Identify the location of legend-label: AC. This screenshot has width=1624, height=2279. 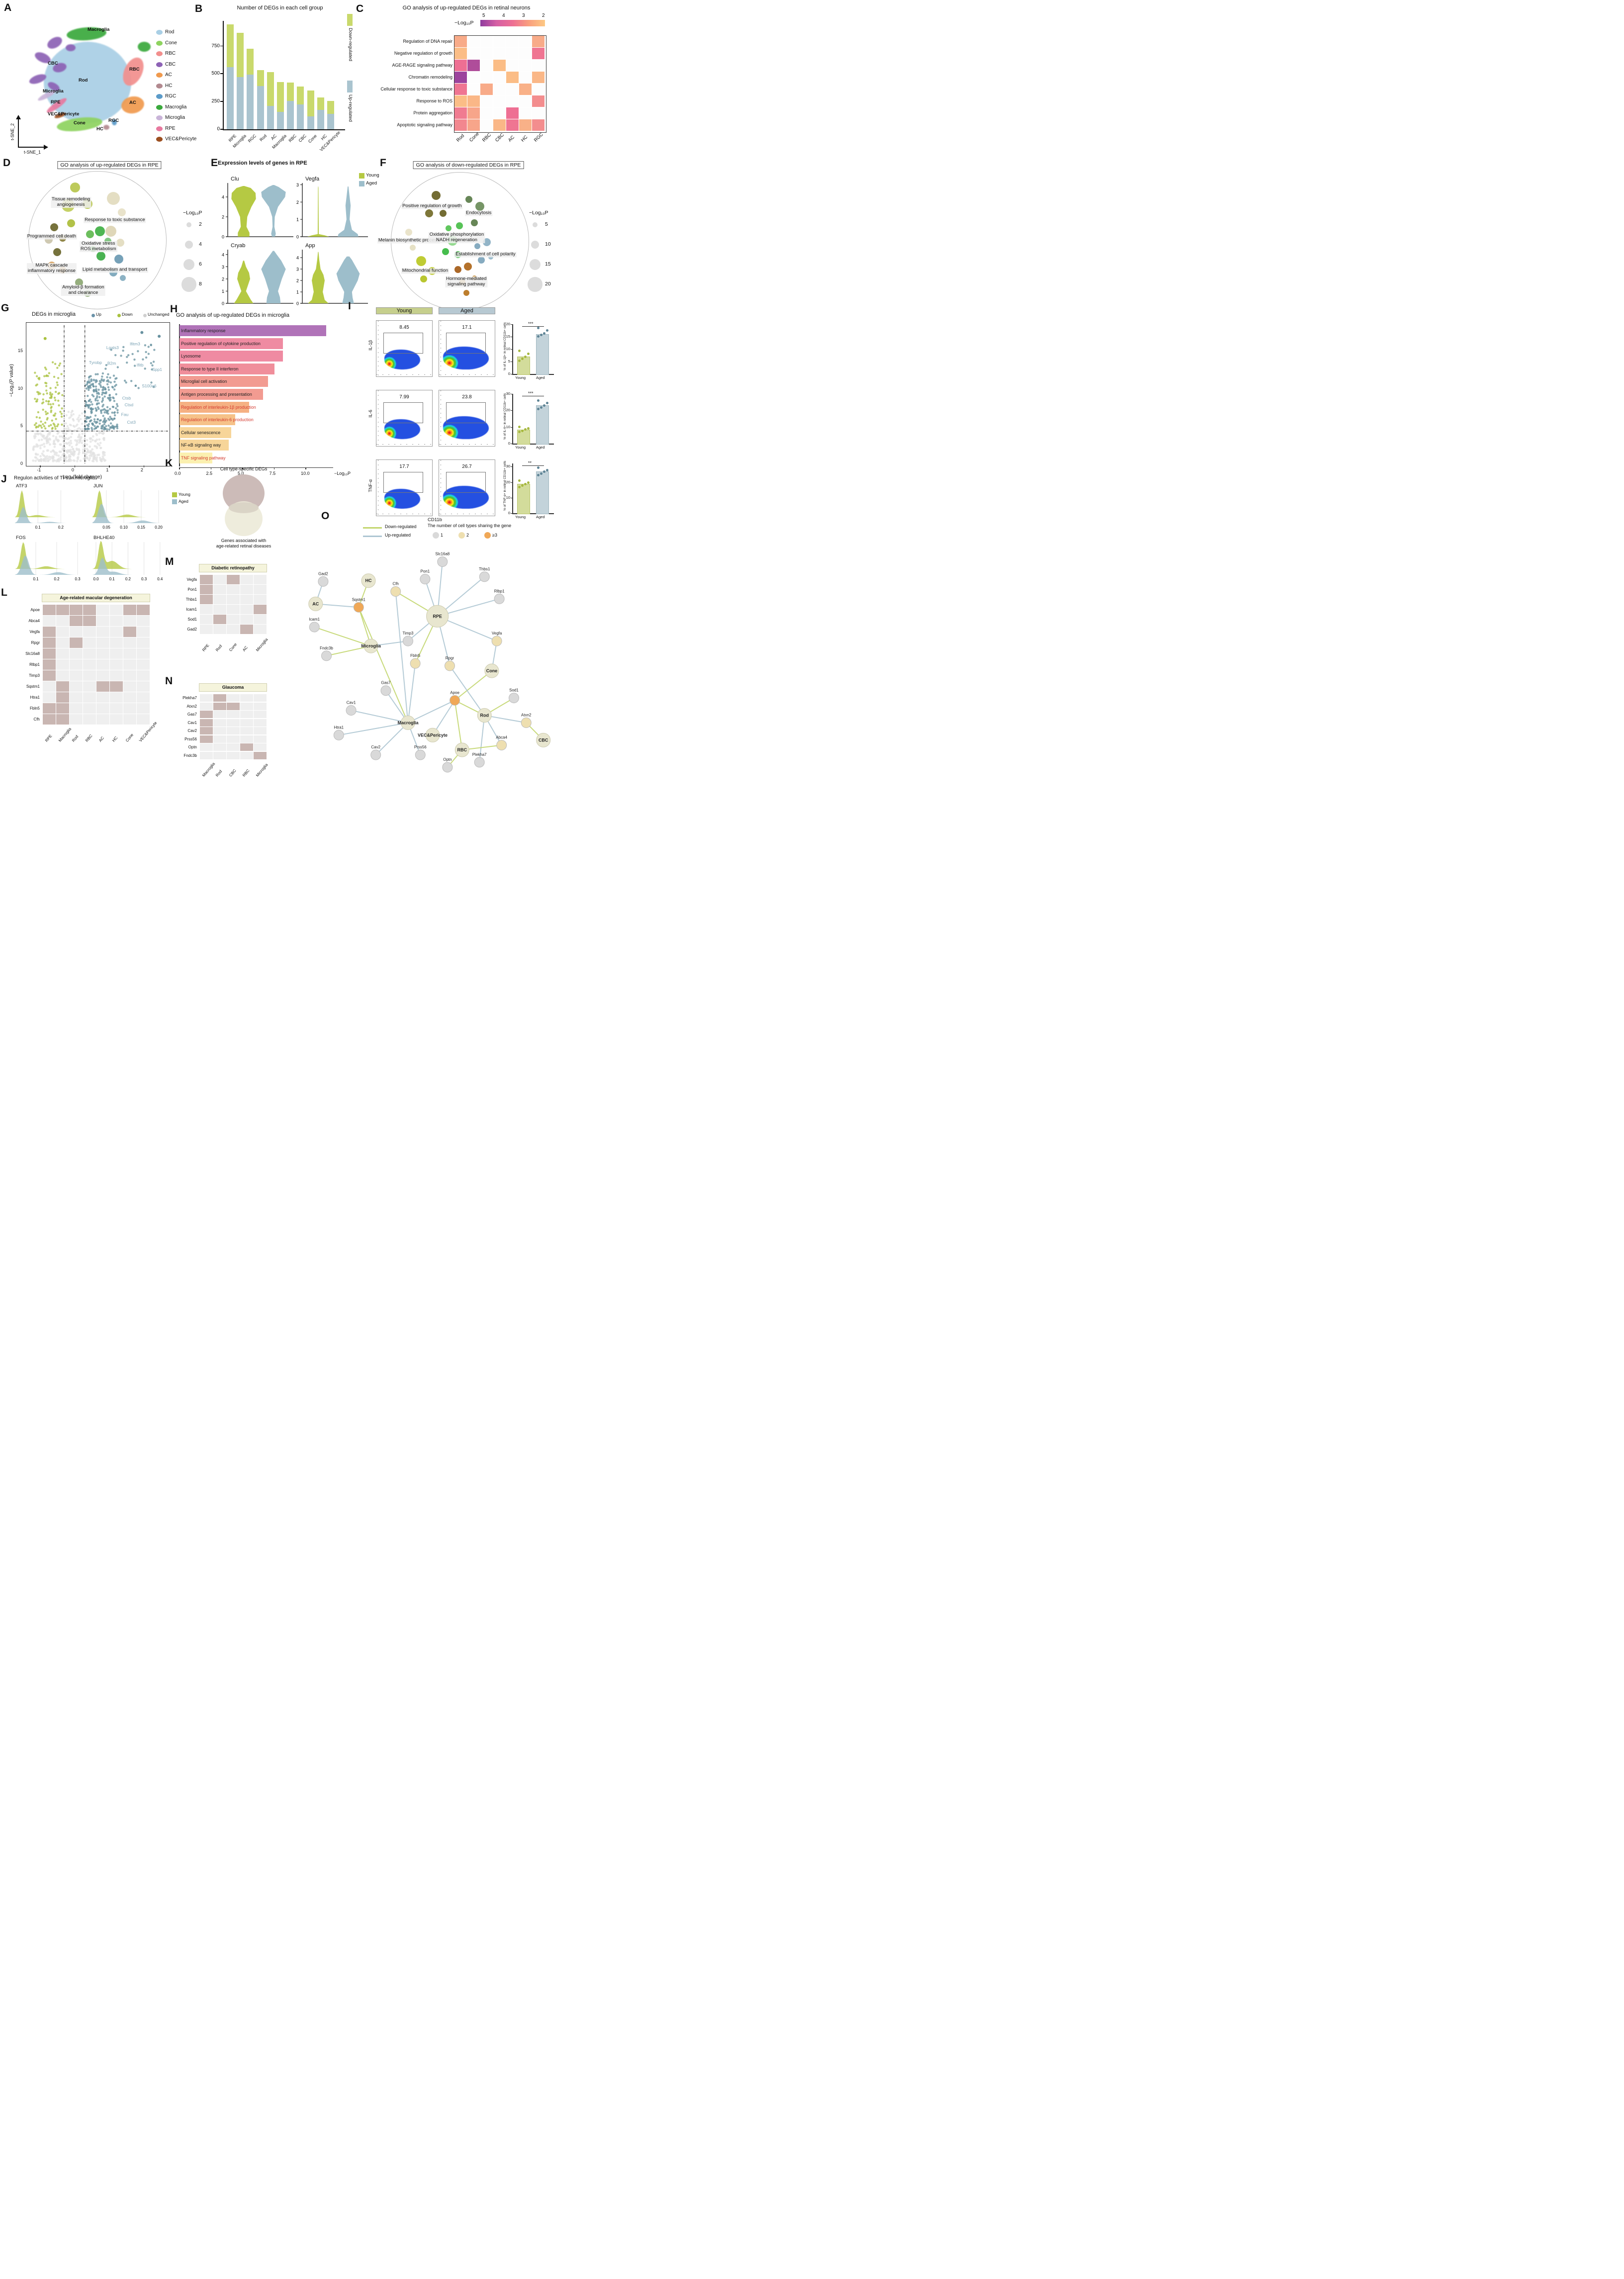
(168, 75).